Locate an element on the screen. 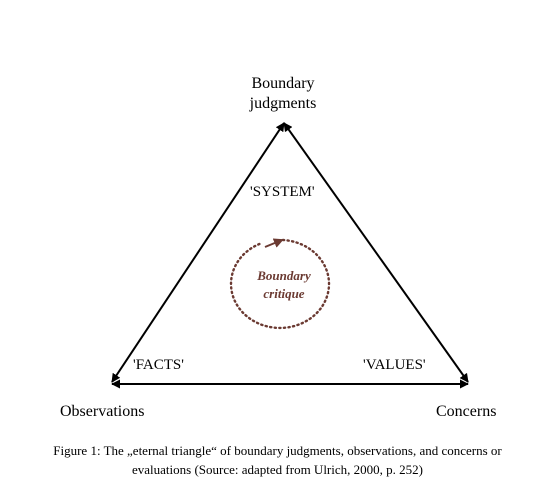 This screenshot has width=555, height=490. node-label-concerns: Concerns is located at coordinates (466, 411).